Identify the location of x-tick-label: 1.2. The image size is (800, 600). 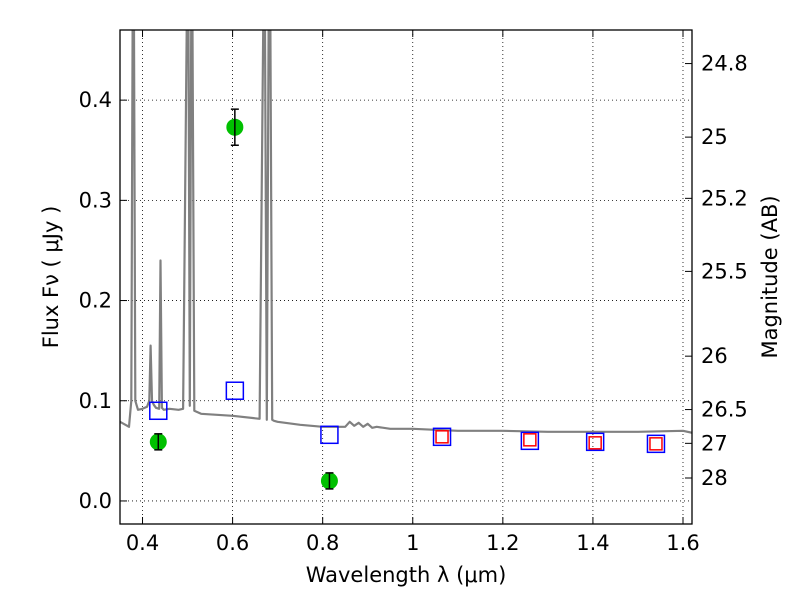
(502, 543).